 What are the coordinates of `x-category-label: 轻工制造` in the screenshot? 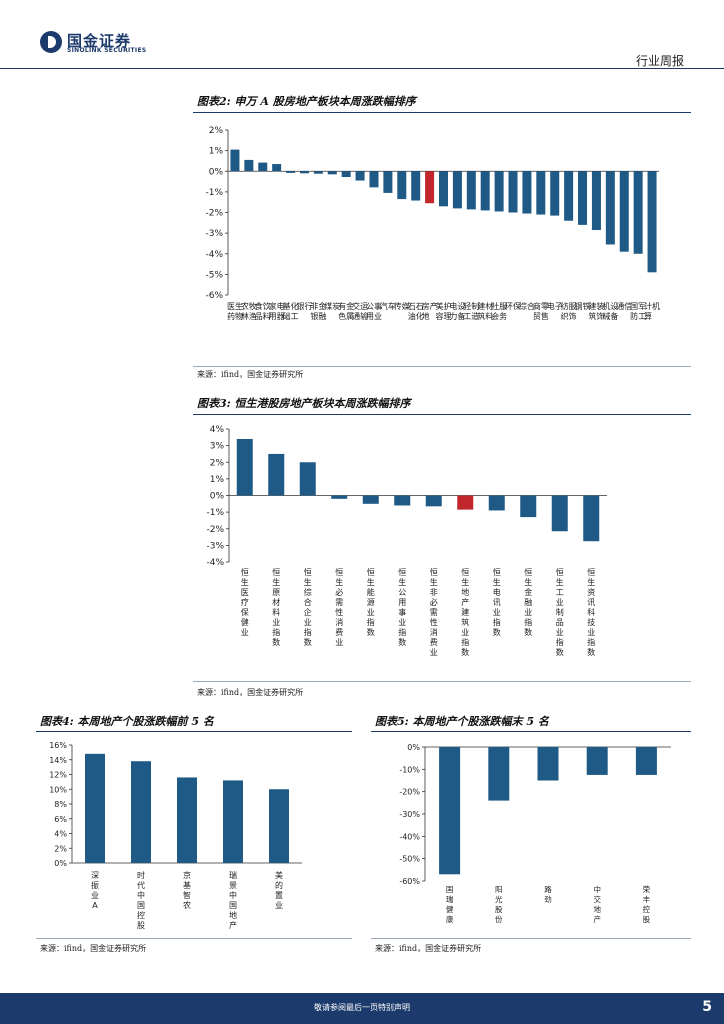 It's located at (471, 311).